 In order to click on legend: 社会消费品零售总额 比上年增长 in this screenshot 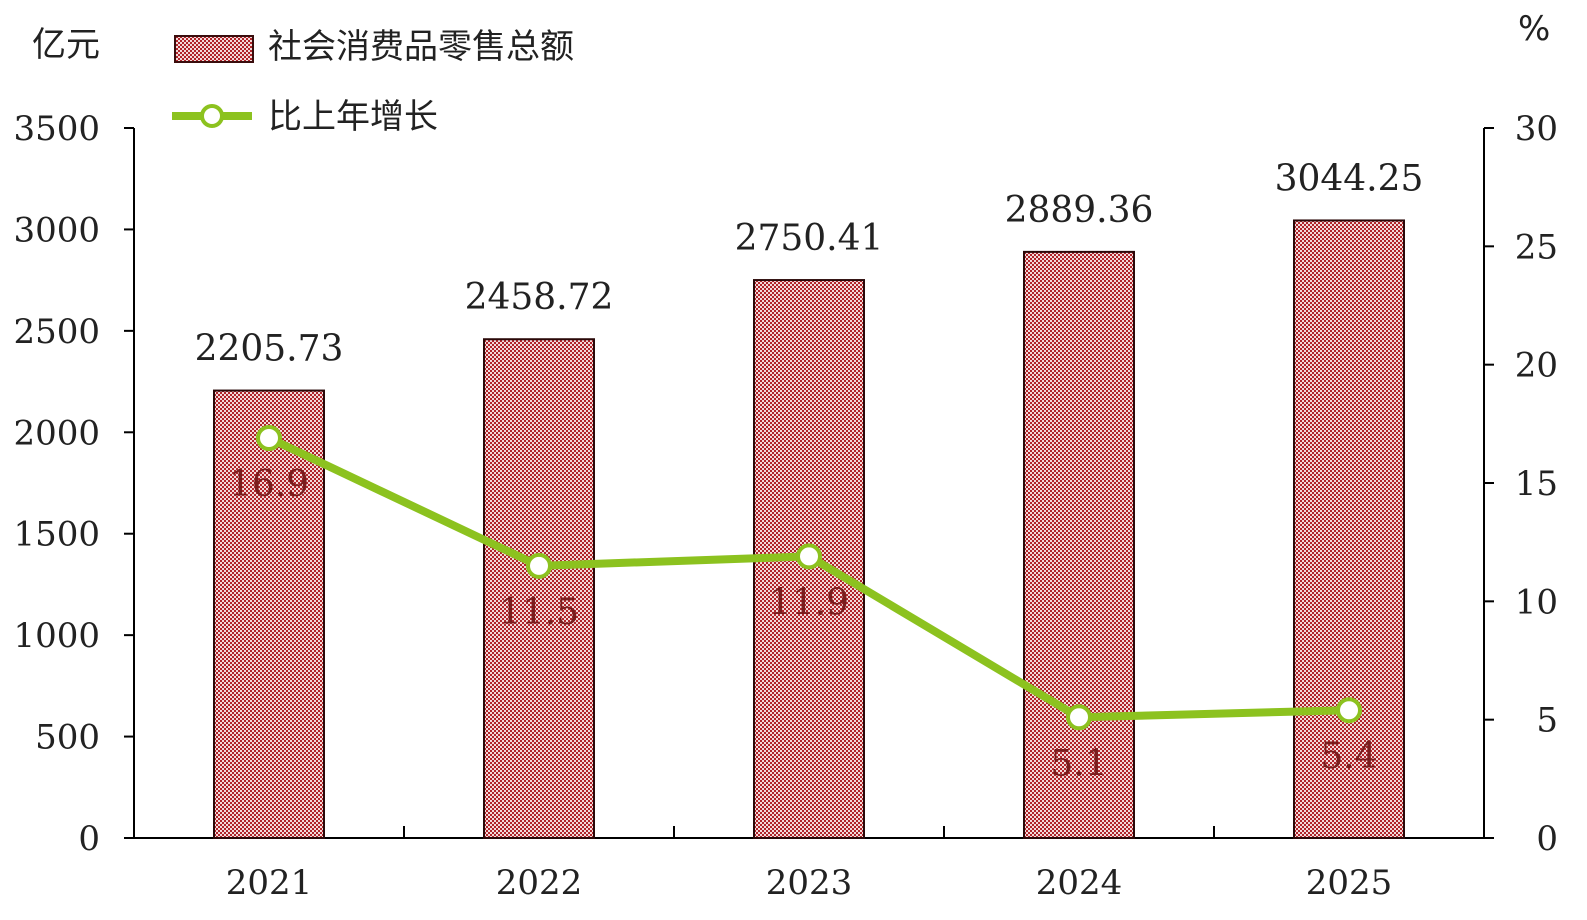, I will do `click(373, 82)`.